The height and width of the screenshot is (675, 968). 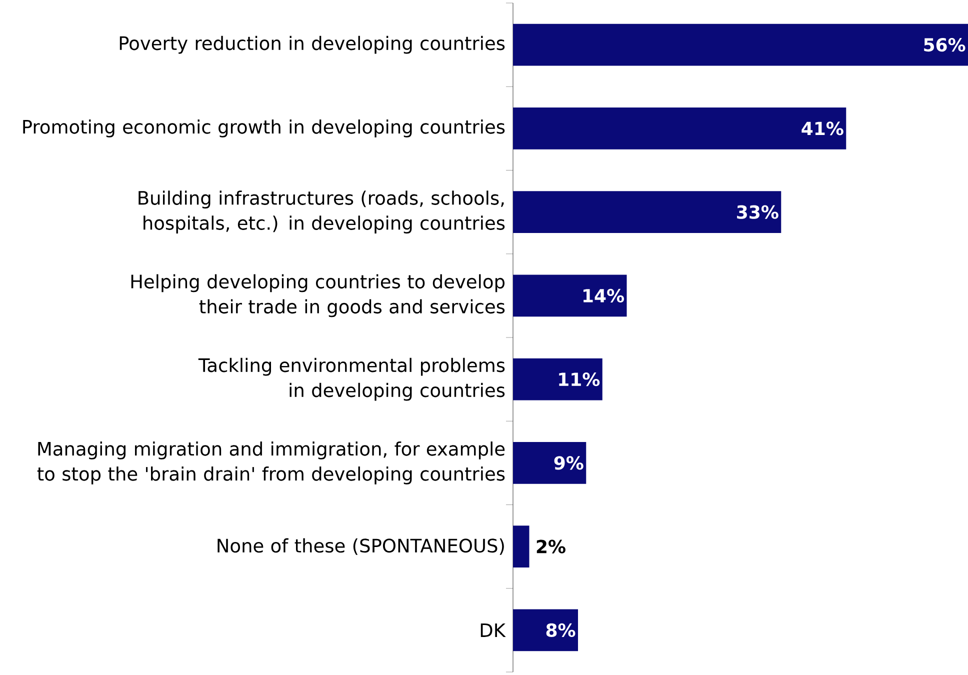 What do you see at coordinates (569, 463) in the screenshot?
I see `data-label: 9%` at bounding box center [569, 463].